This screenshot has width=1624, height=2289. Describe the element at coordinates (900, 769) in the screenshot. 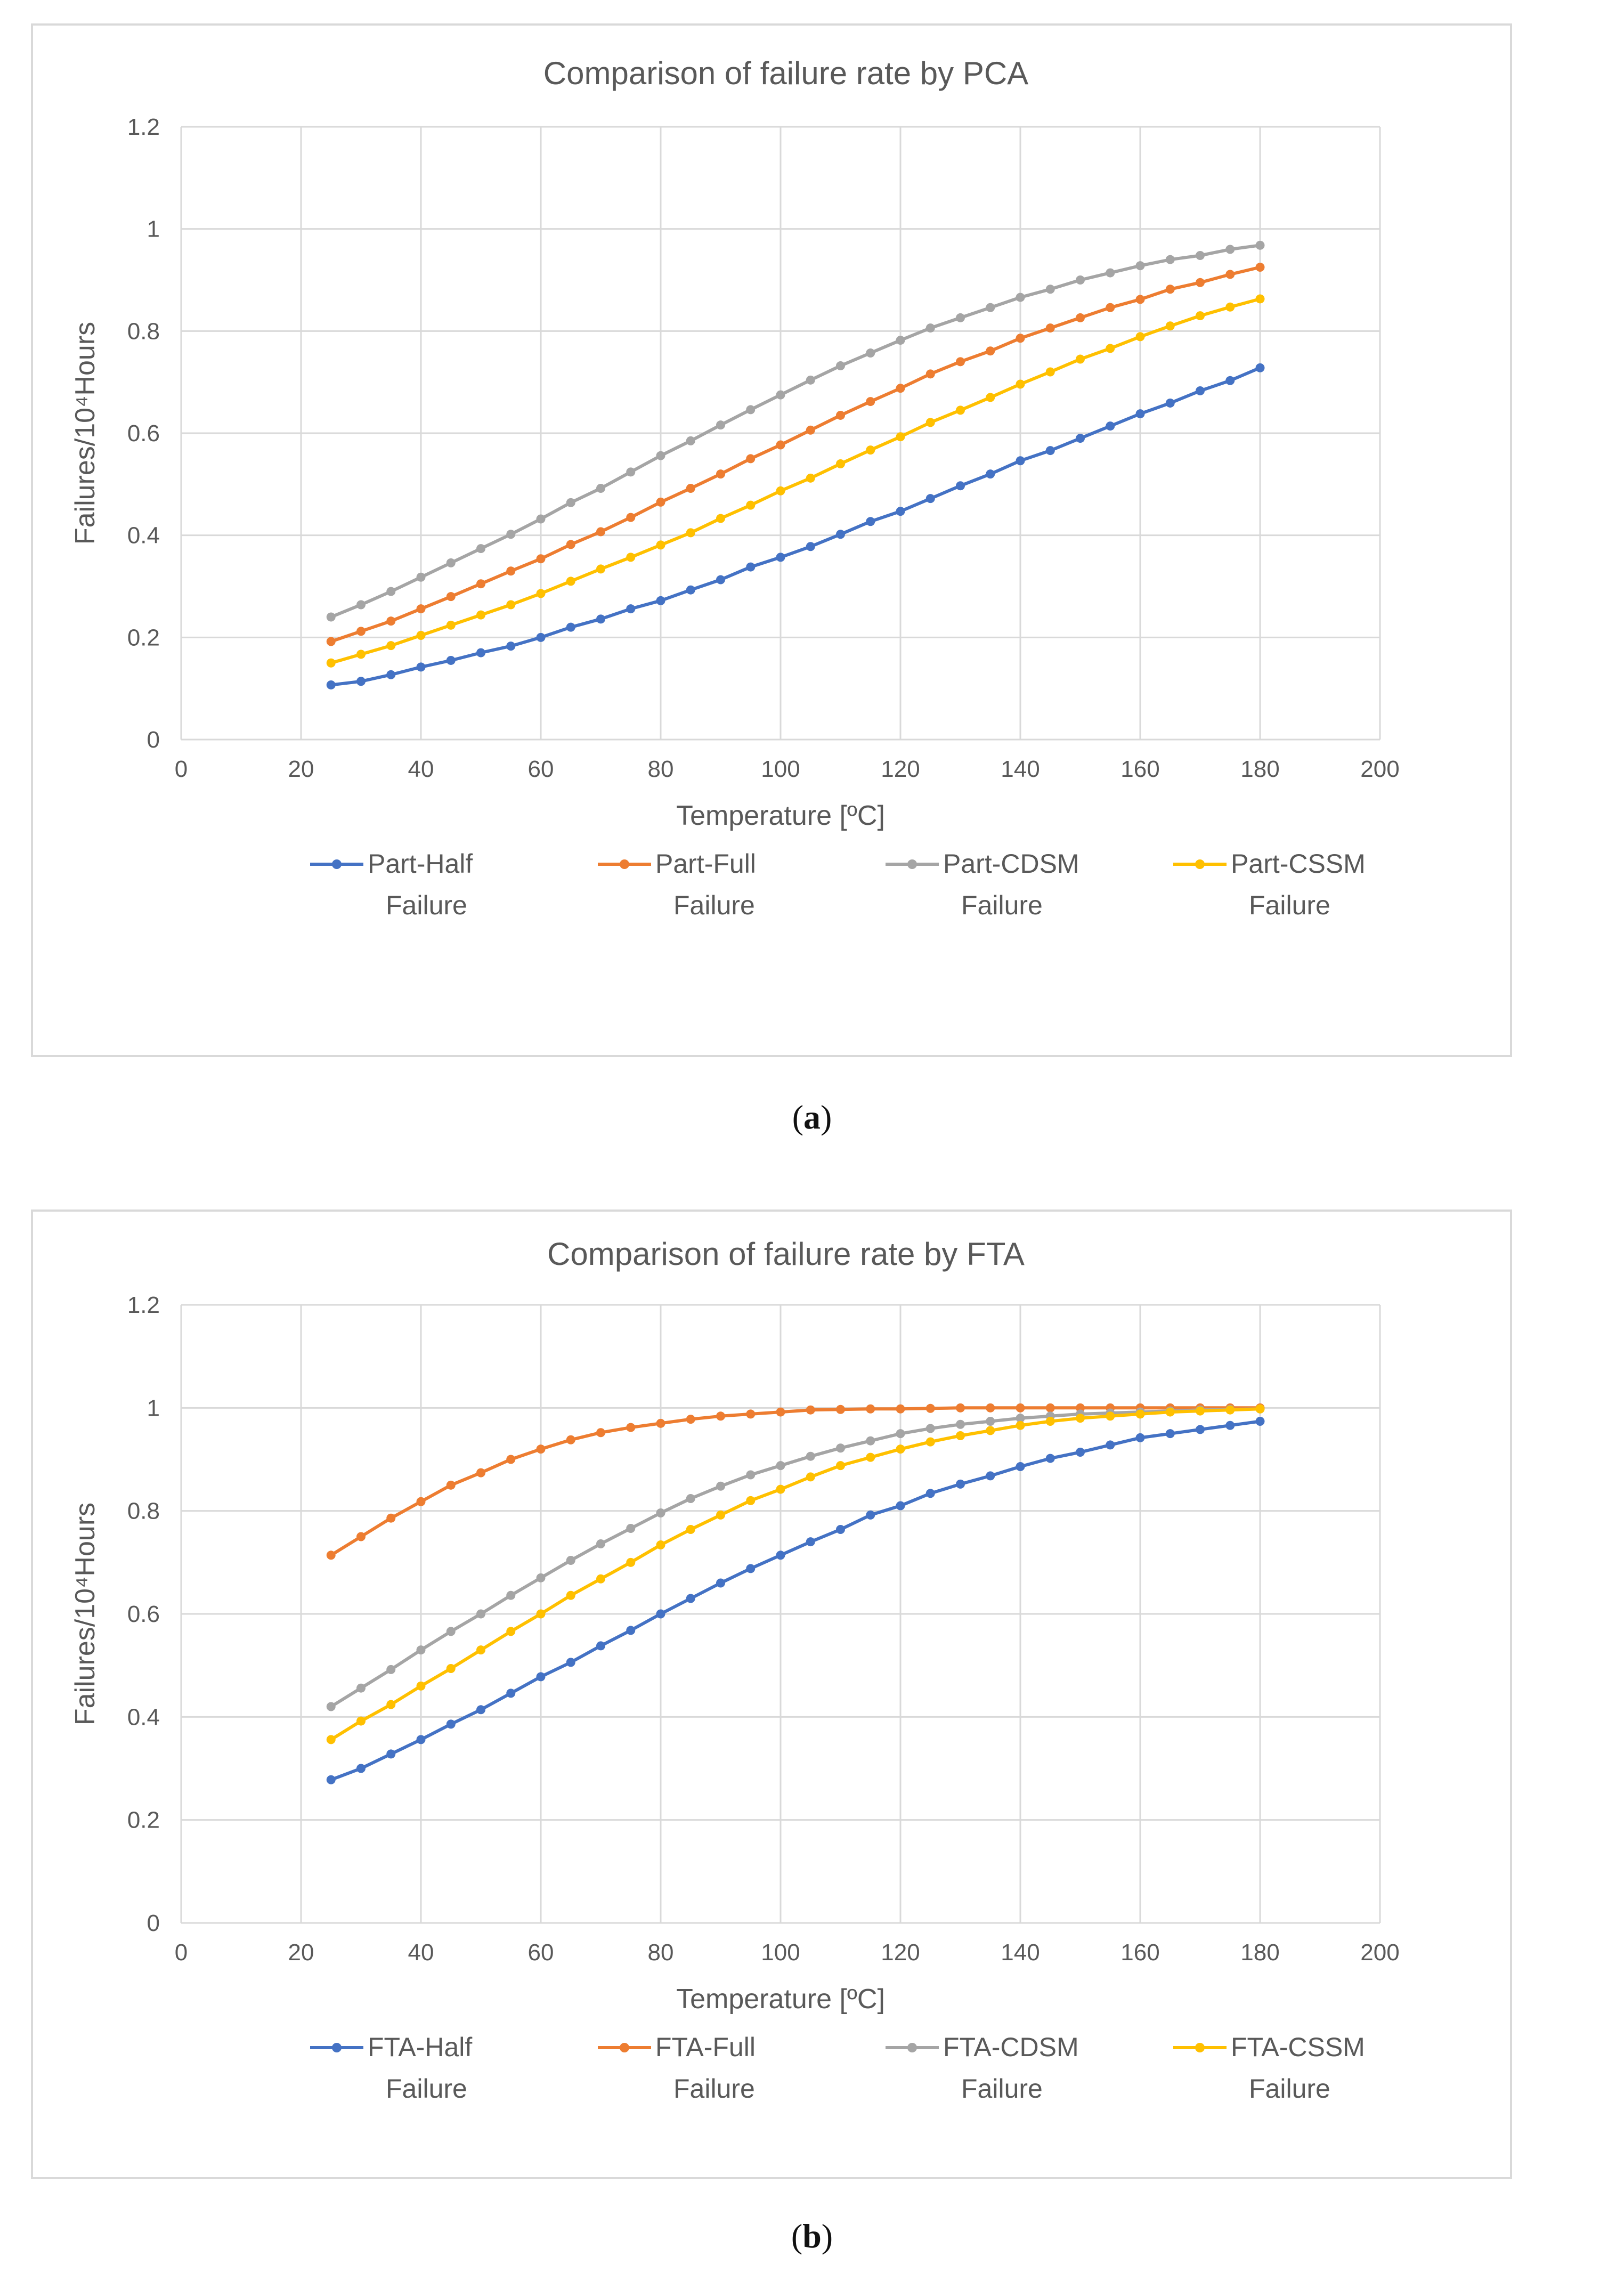

I see `x-tick-label: 120` at that location.